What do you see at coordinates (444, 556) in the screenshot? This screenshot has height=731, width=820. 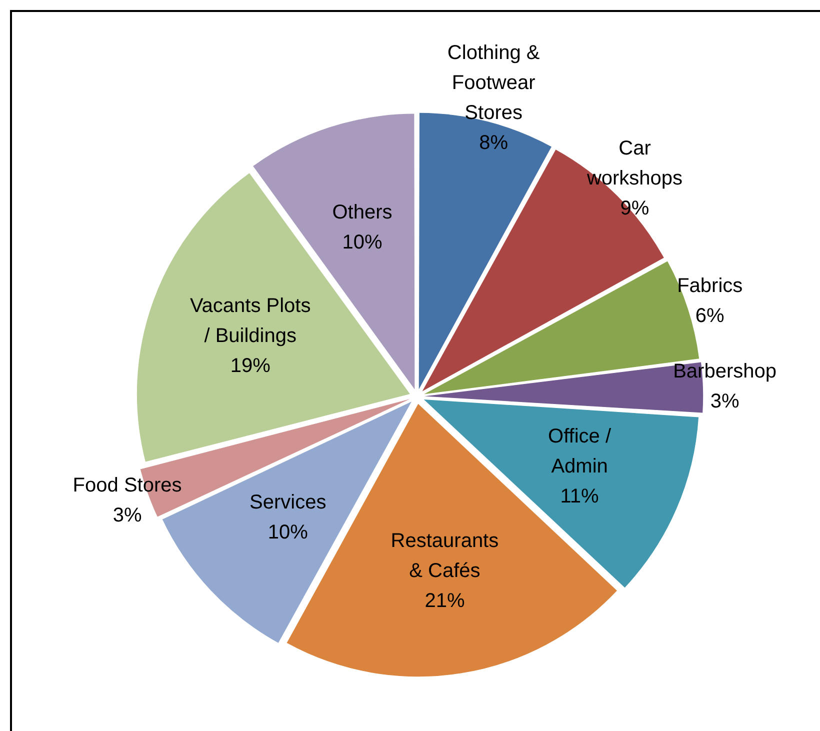 I see `slice-label: Restaurants & Cafés` at bounding box center [444, 556].